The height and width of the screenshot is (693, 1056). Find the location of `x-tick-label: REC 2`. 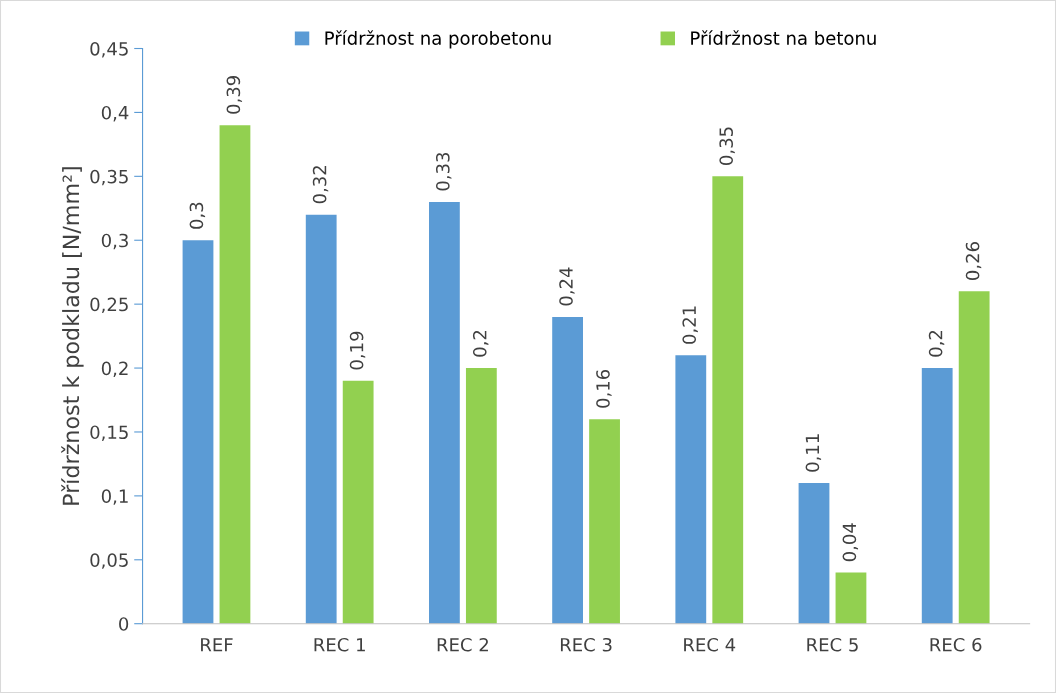

x-tick-label: REC 2 is located at coordinates (462, 644).